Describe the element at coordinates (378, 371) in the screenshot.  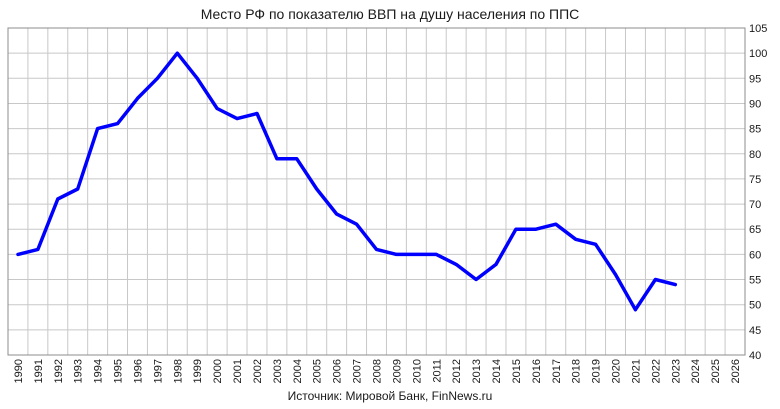
I see `x-tick-label: 2008` at that location.